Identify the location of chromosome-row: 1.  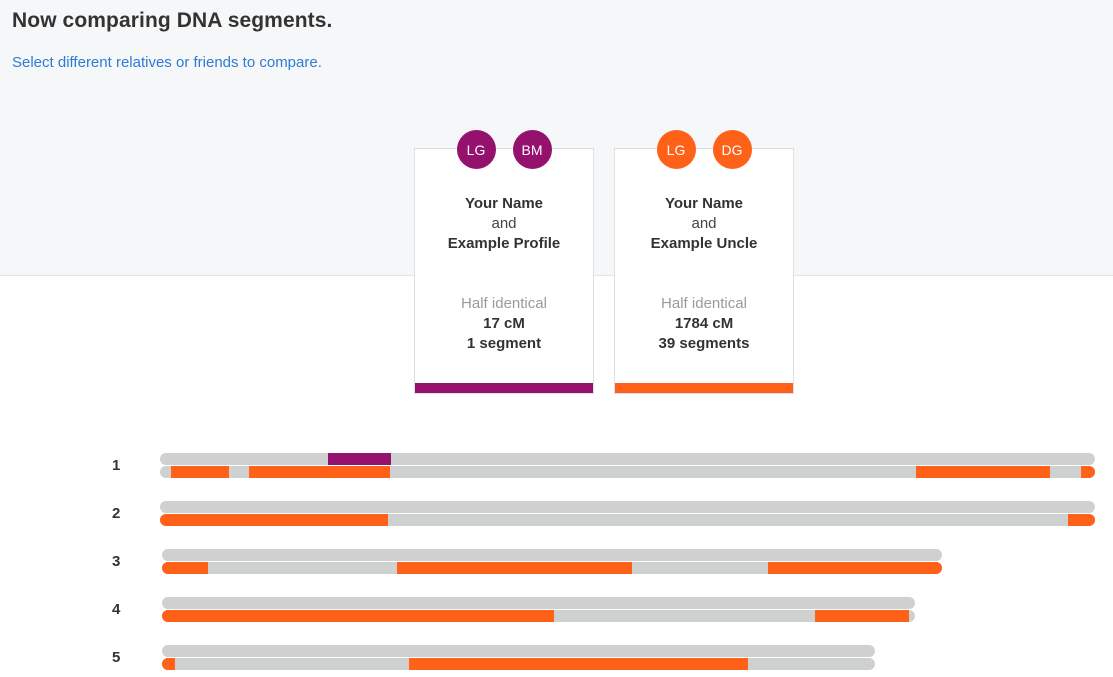
(556, 466).